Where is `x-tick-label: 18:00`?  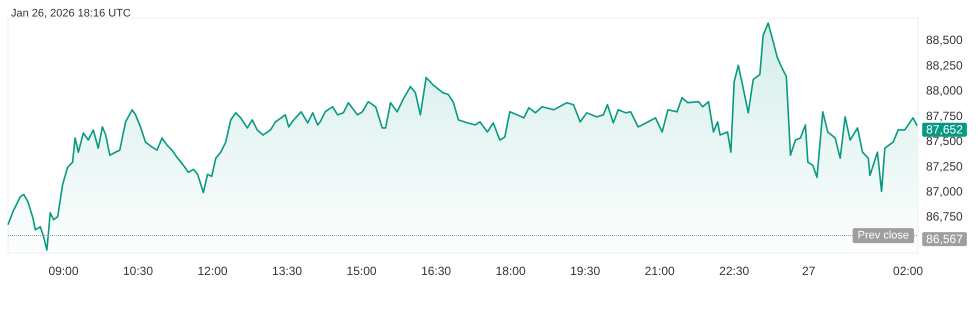
x-tick-label: 18:00 is located at coordinates (511, 271).